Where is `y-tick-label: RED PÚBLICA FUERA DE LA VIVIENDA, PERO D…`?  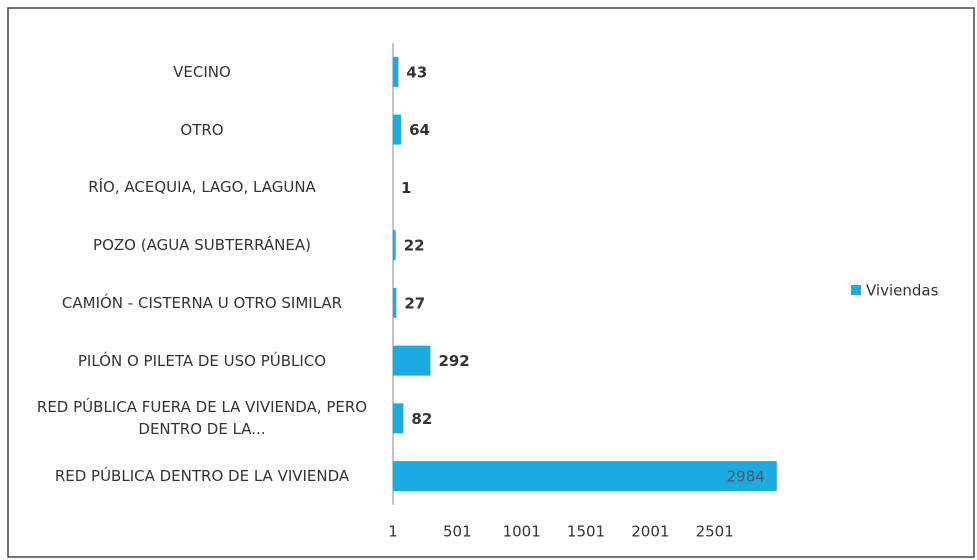 y-tick-label: RED PÚBLICA FUERA DE LA VIVIENDA, PERO D… is located at coordinates (202, 418).